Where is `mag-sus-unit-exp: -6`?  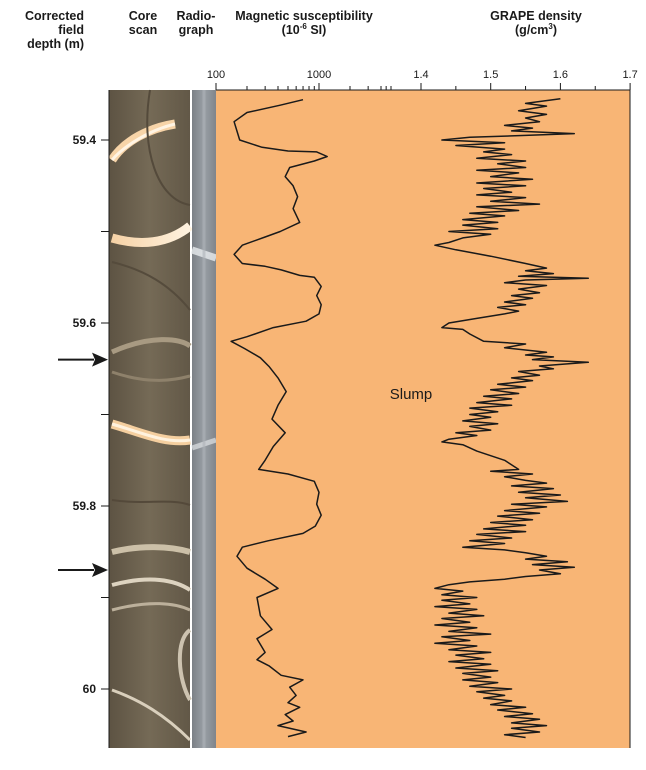
mag-sus-unit-exp: -6 is located at coordinates (303, 26).